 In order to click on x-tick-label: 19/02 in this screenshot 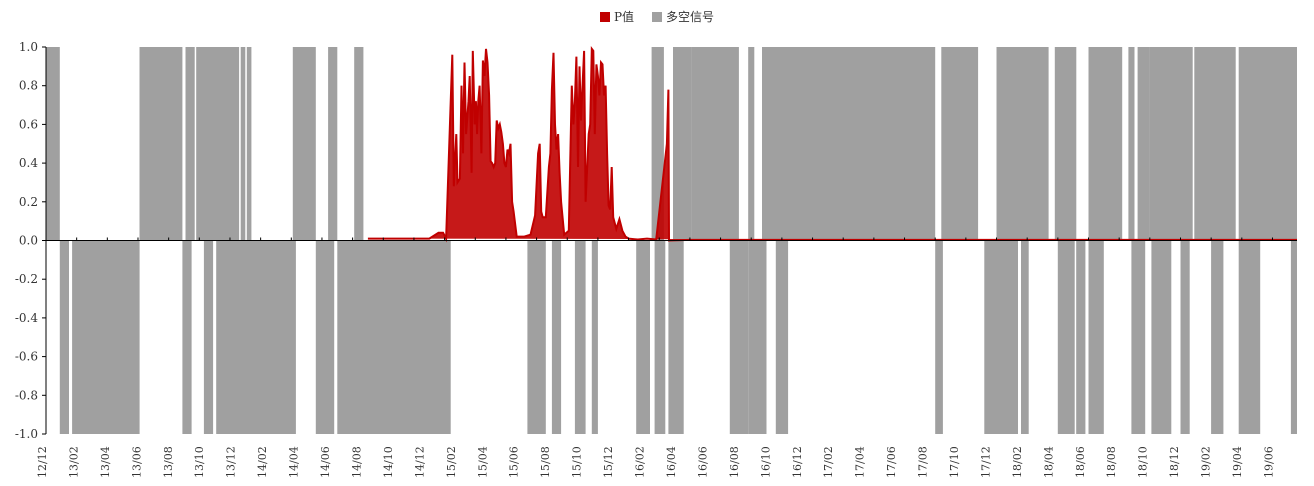, I will do `click(1206, 462)`.